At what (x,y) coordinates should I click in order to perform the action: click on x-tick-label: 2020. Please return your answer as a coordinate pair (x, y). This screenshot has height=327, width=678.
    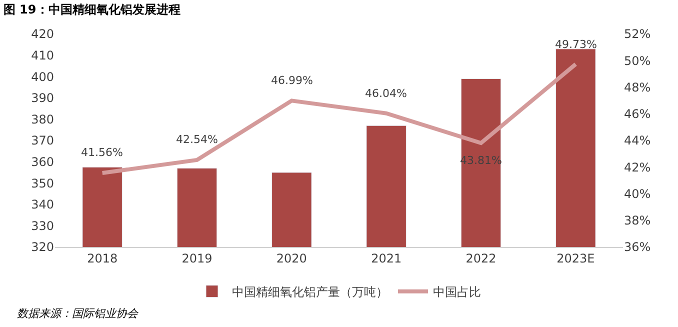
    Looking at the image, I should click on (291, 258).